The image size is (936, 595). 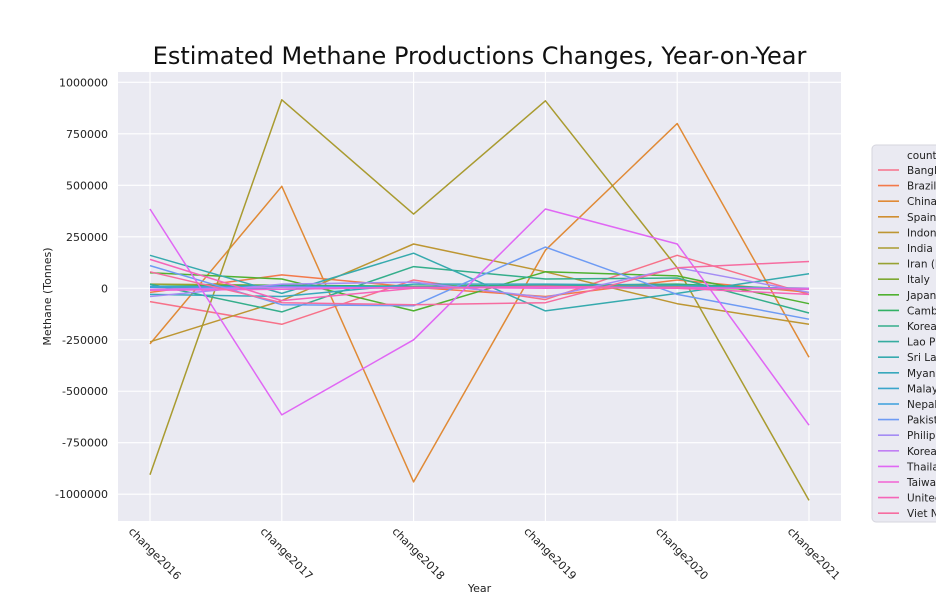 What do you see at coordinates (921, 233) in the screenshot?
I see `legend-entry: Indone` at bounding box center [921, 233].